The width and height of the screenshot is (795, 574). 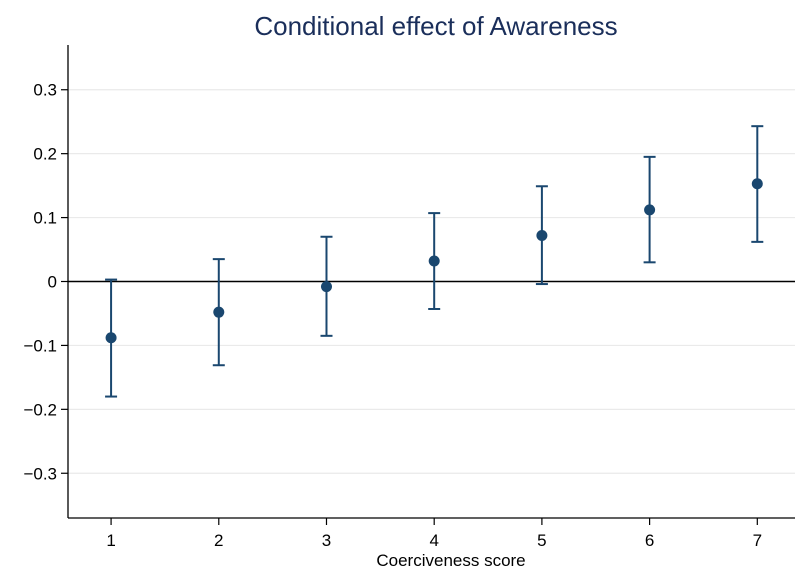 I want to click on y-tick-label: −0.3, so click(x=40, y=473).